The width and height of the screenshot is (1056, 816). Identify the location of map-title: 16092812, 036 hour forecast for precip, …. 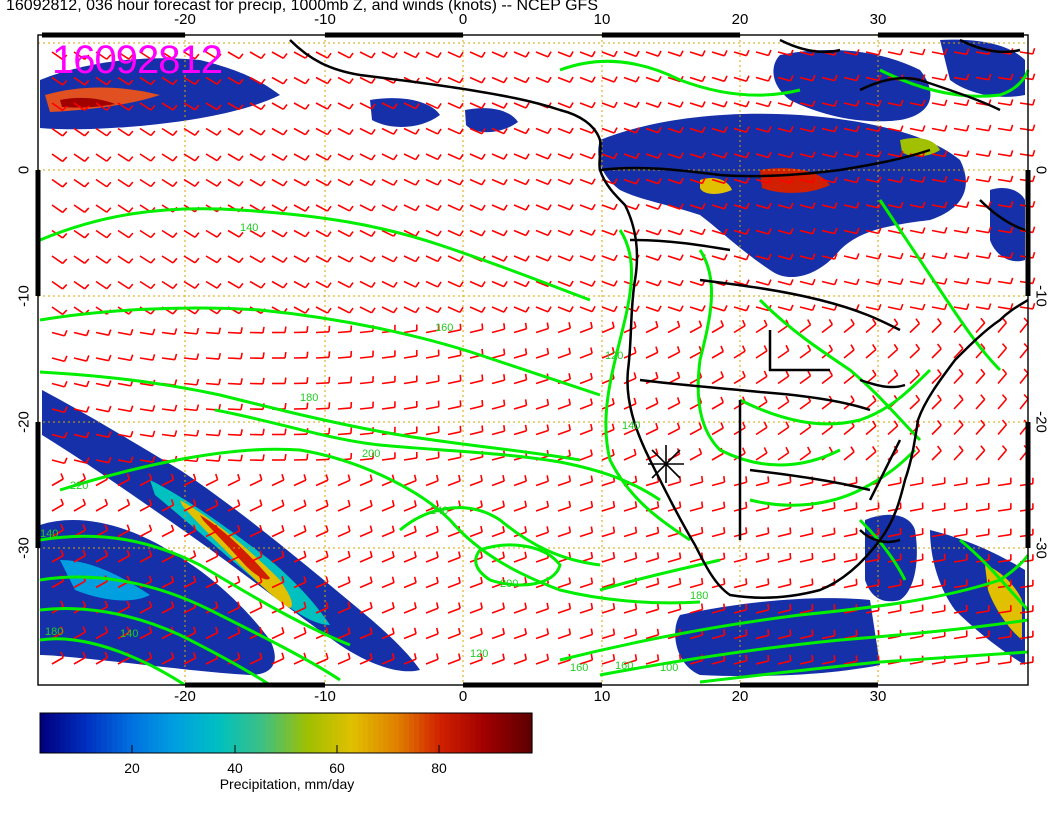
(302, 7).